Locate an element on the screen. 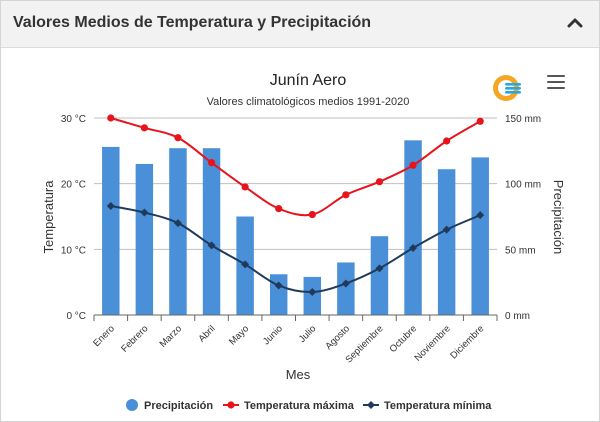 Image resolution: width=600 pixels, height=422 pixels. y-right-tick-label: 150 mm is located at coordinates (523, 119).